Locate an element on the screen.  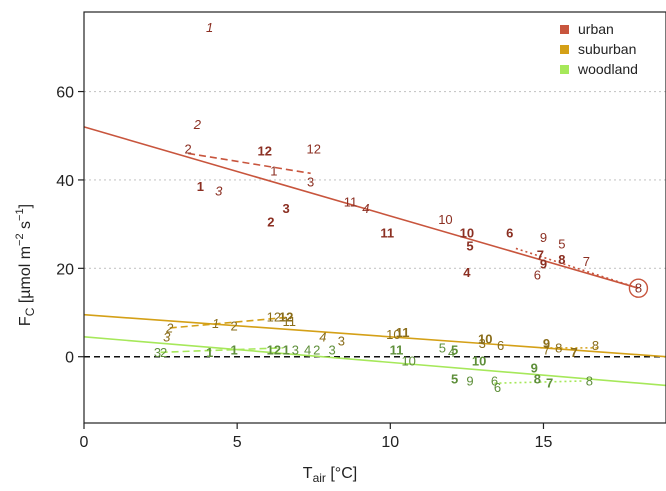
legend-swatch-urban is located at coordinates (564, 29).